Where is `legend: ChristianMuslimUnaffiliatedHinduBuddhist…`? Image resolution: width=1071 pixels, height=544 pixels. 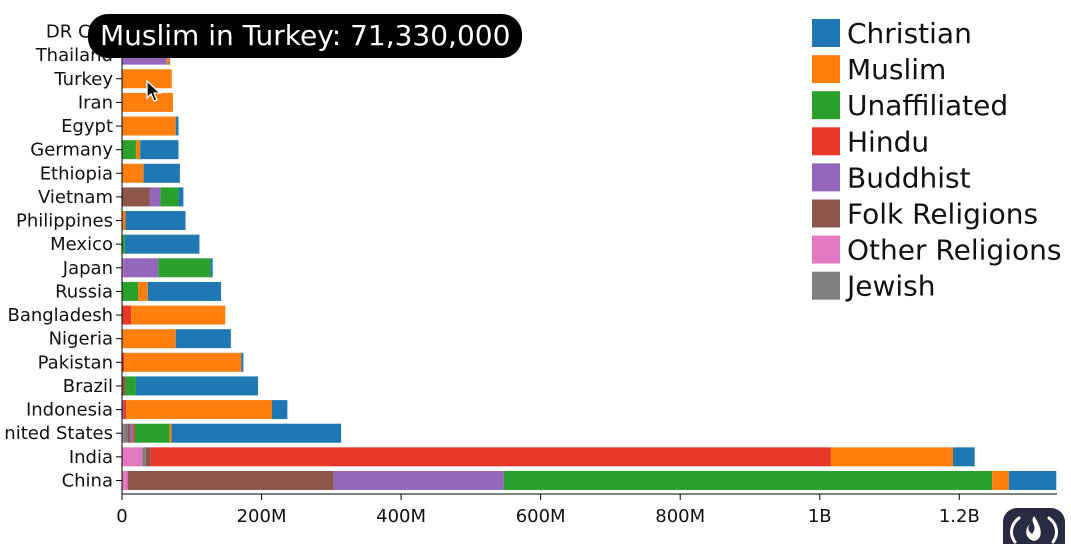
legend: ChristianMuslimUnaffiliatedHinduBuddhist… is located at coordinates (936, 160).